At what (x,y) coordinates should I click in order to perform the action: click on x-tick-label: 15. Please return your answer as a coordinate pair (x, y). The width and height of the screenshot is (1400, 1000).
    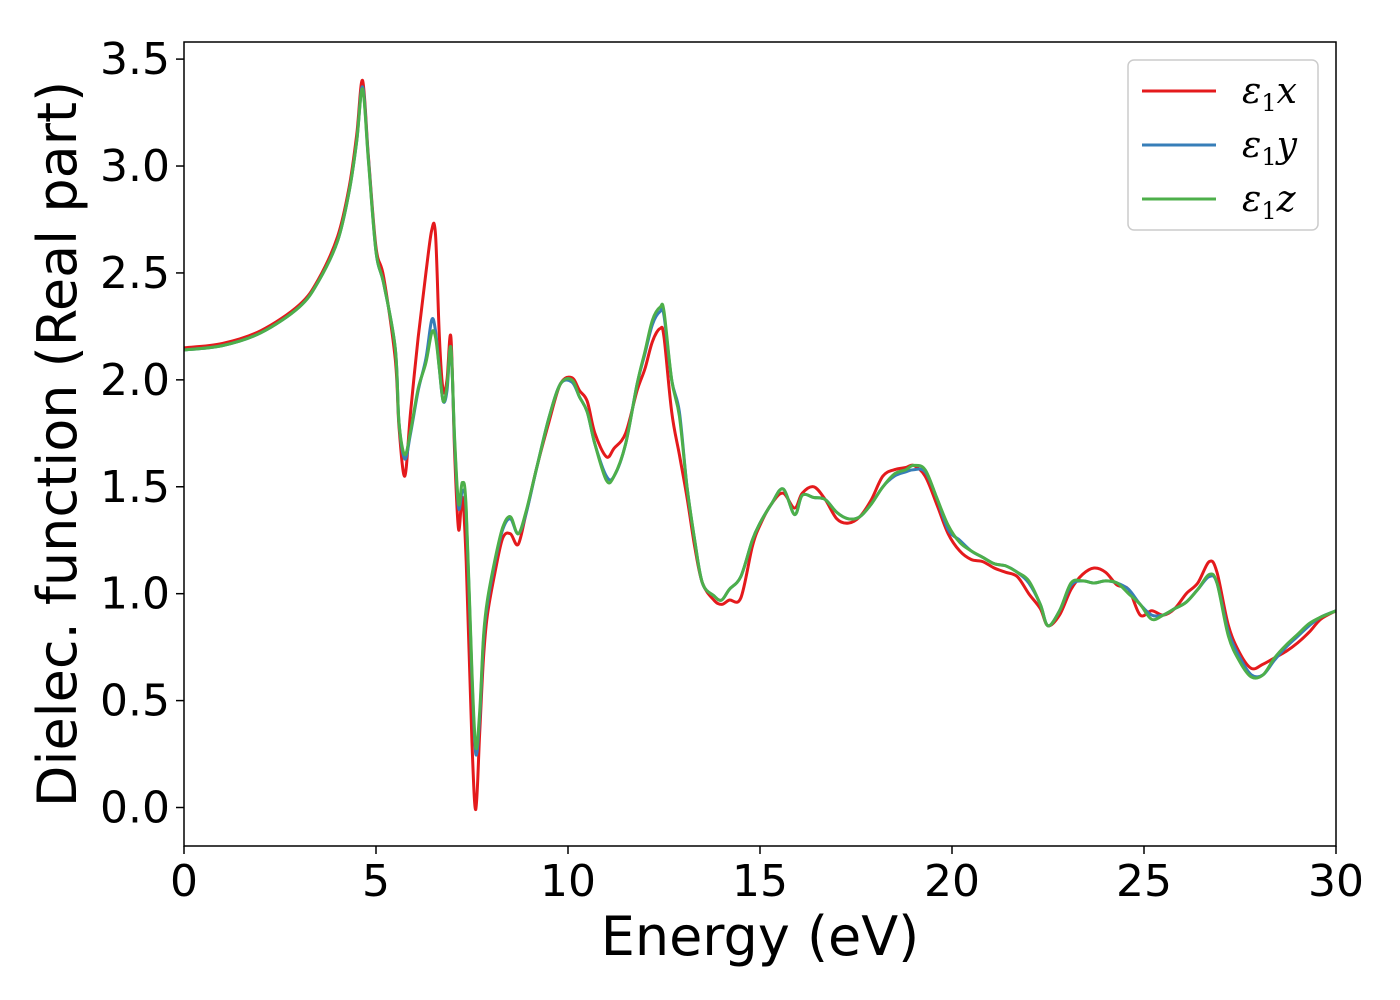
    Looking at the image, I should click on (760, 881).